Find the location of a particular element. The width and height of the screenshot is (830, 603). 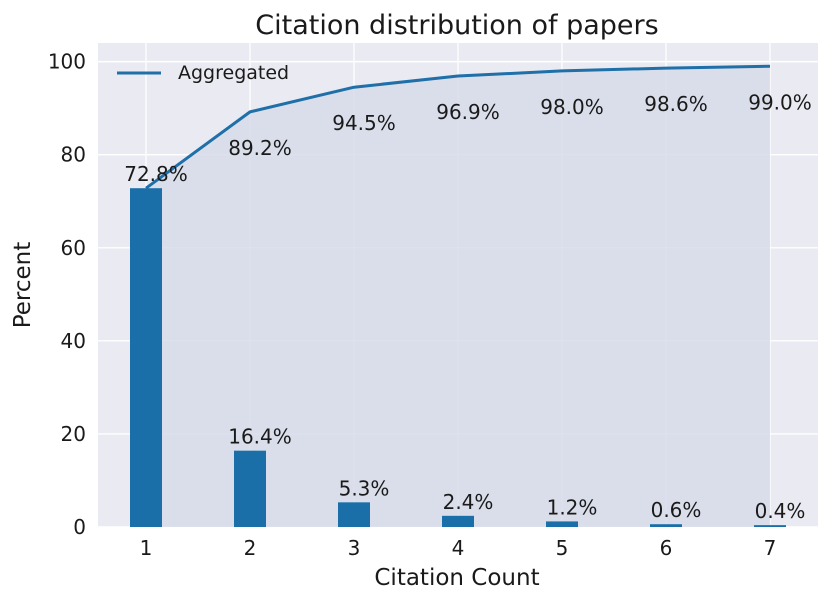

legend-label-aggregated: Aggregated is located at coordinates (233, 73).